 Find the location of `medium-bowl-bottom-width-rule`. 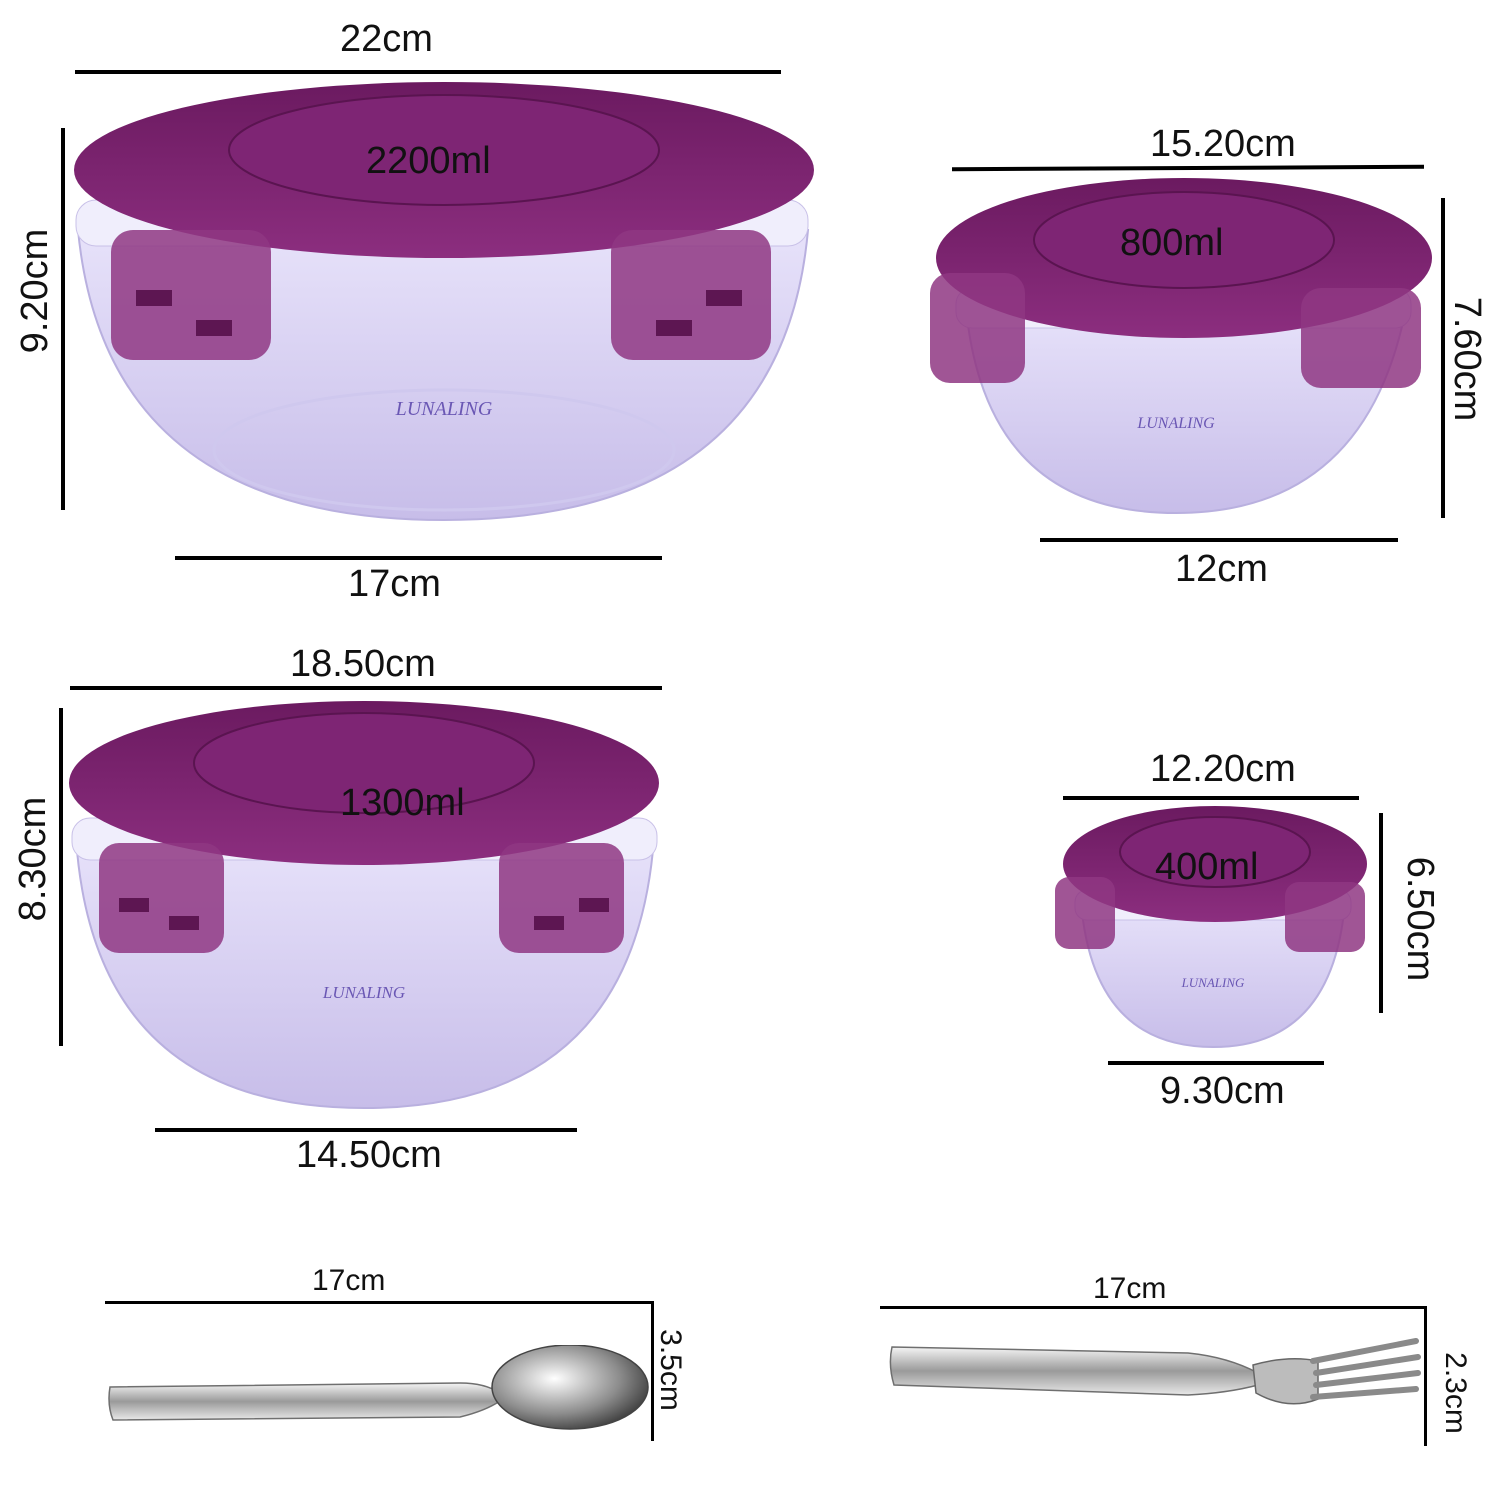

medium-bowl-bottom-width-rule is located at coordinates (1219, 540).